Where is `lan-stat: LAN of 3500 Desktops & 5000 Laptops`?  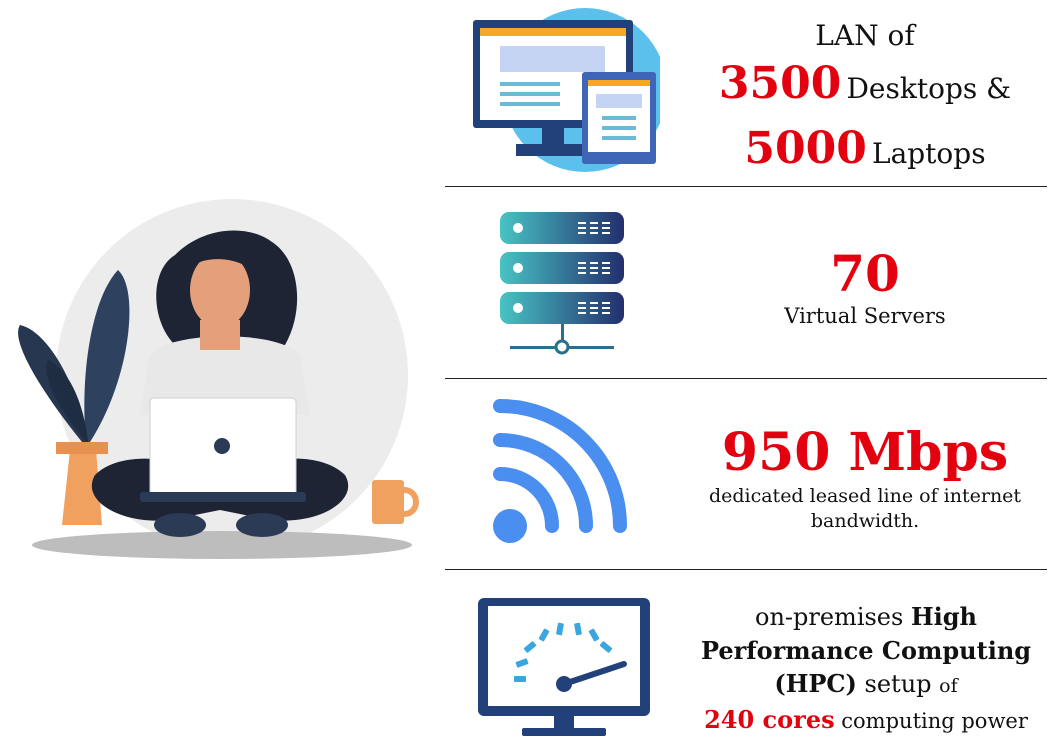
lan-stat: LAN of 3500 Desktops & 5000 Laptops is located at coordinates (865, 101).